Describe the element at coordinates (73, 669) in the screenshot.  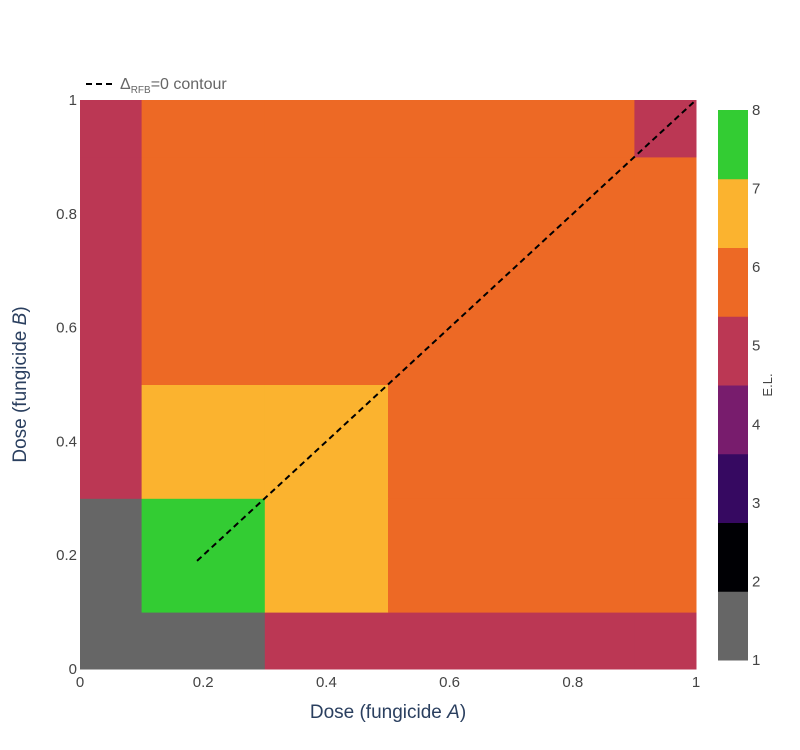
I see `y-tick-label: 0` at that location.